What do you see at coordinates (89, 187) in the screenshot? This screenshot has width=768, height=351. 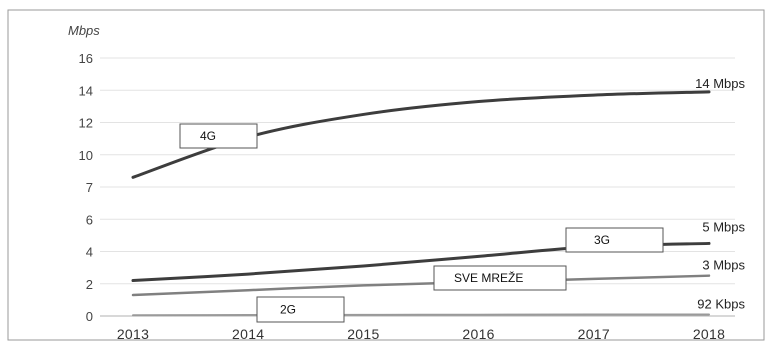 I see `y-tick-label: 7` at bounding box center [89, 187].